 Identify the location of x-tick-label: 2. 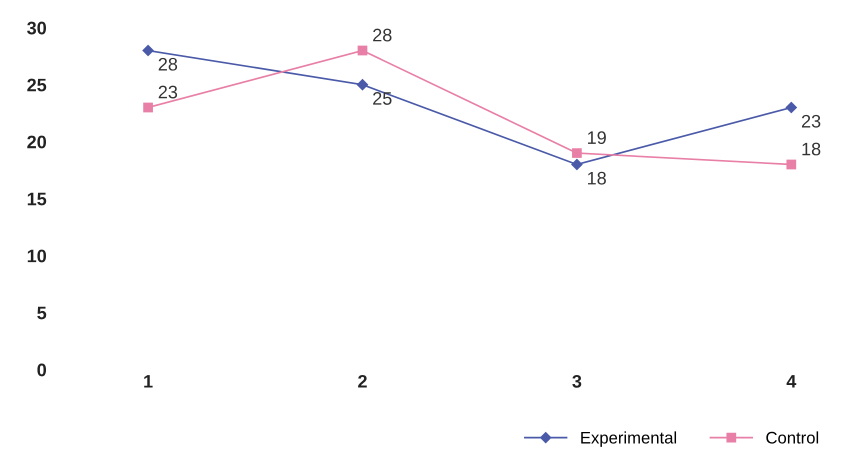
(362, 381).